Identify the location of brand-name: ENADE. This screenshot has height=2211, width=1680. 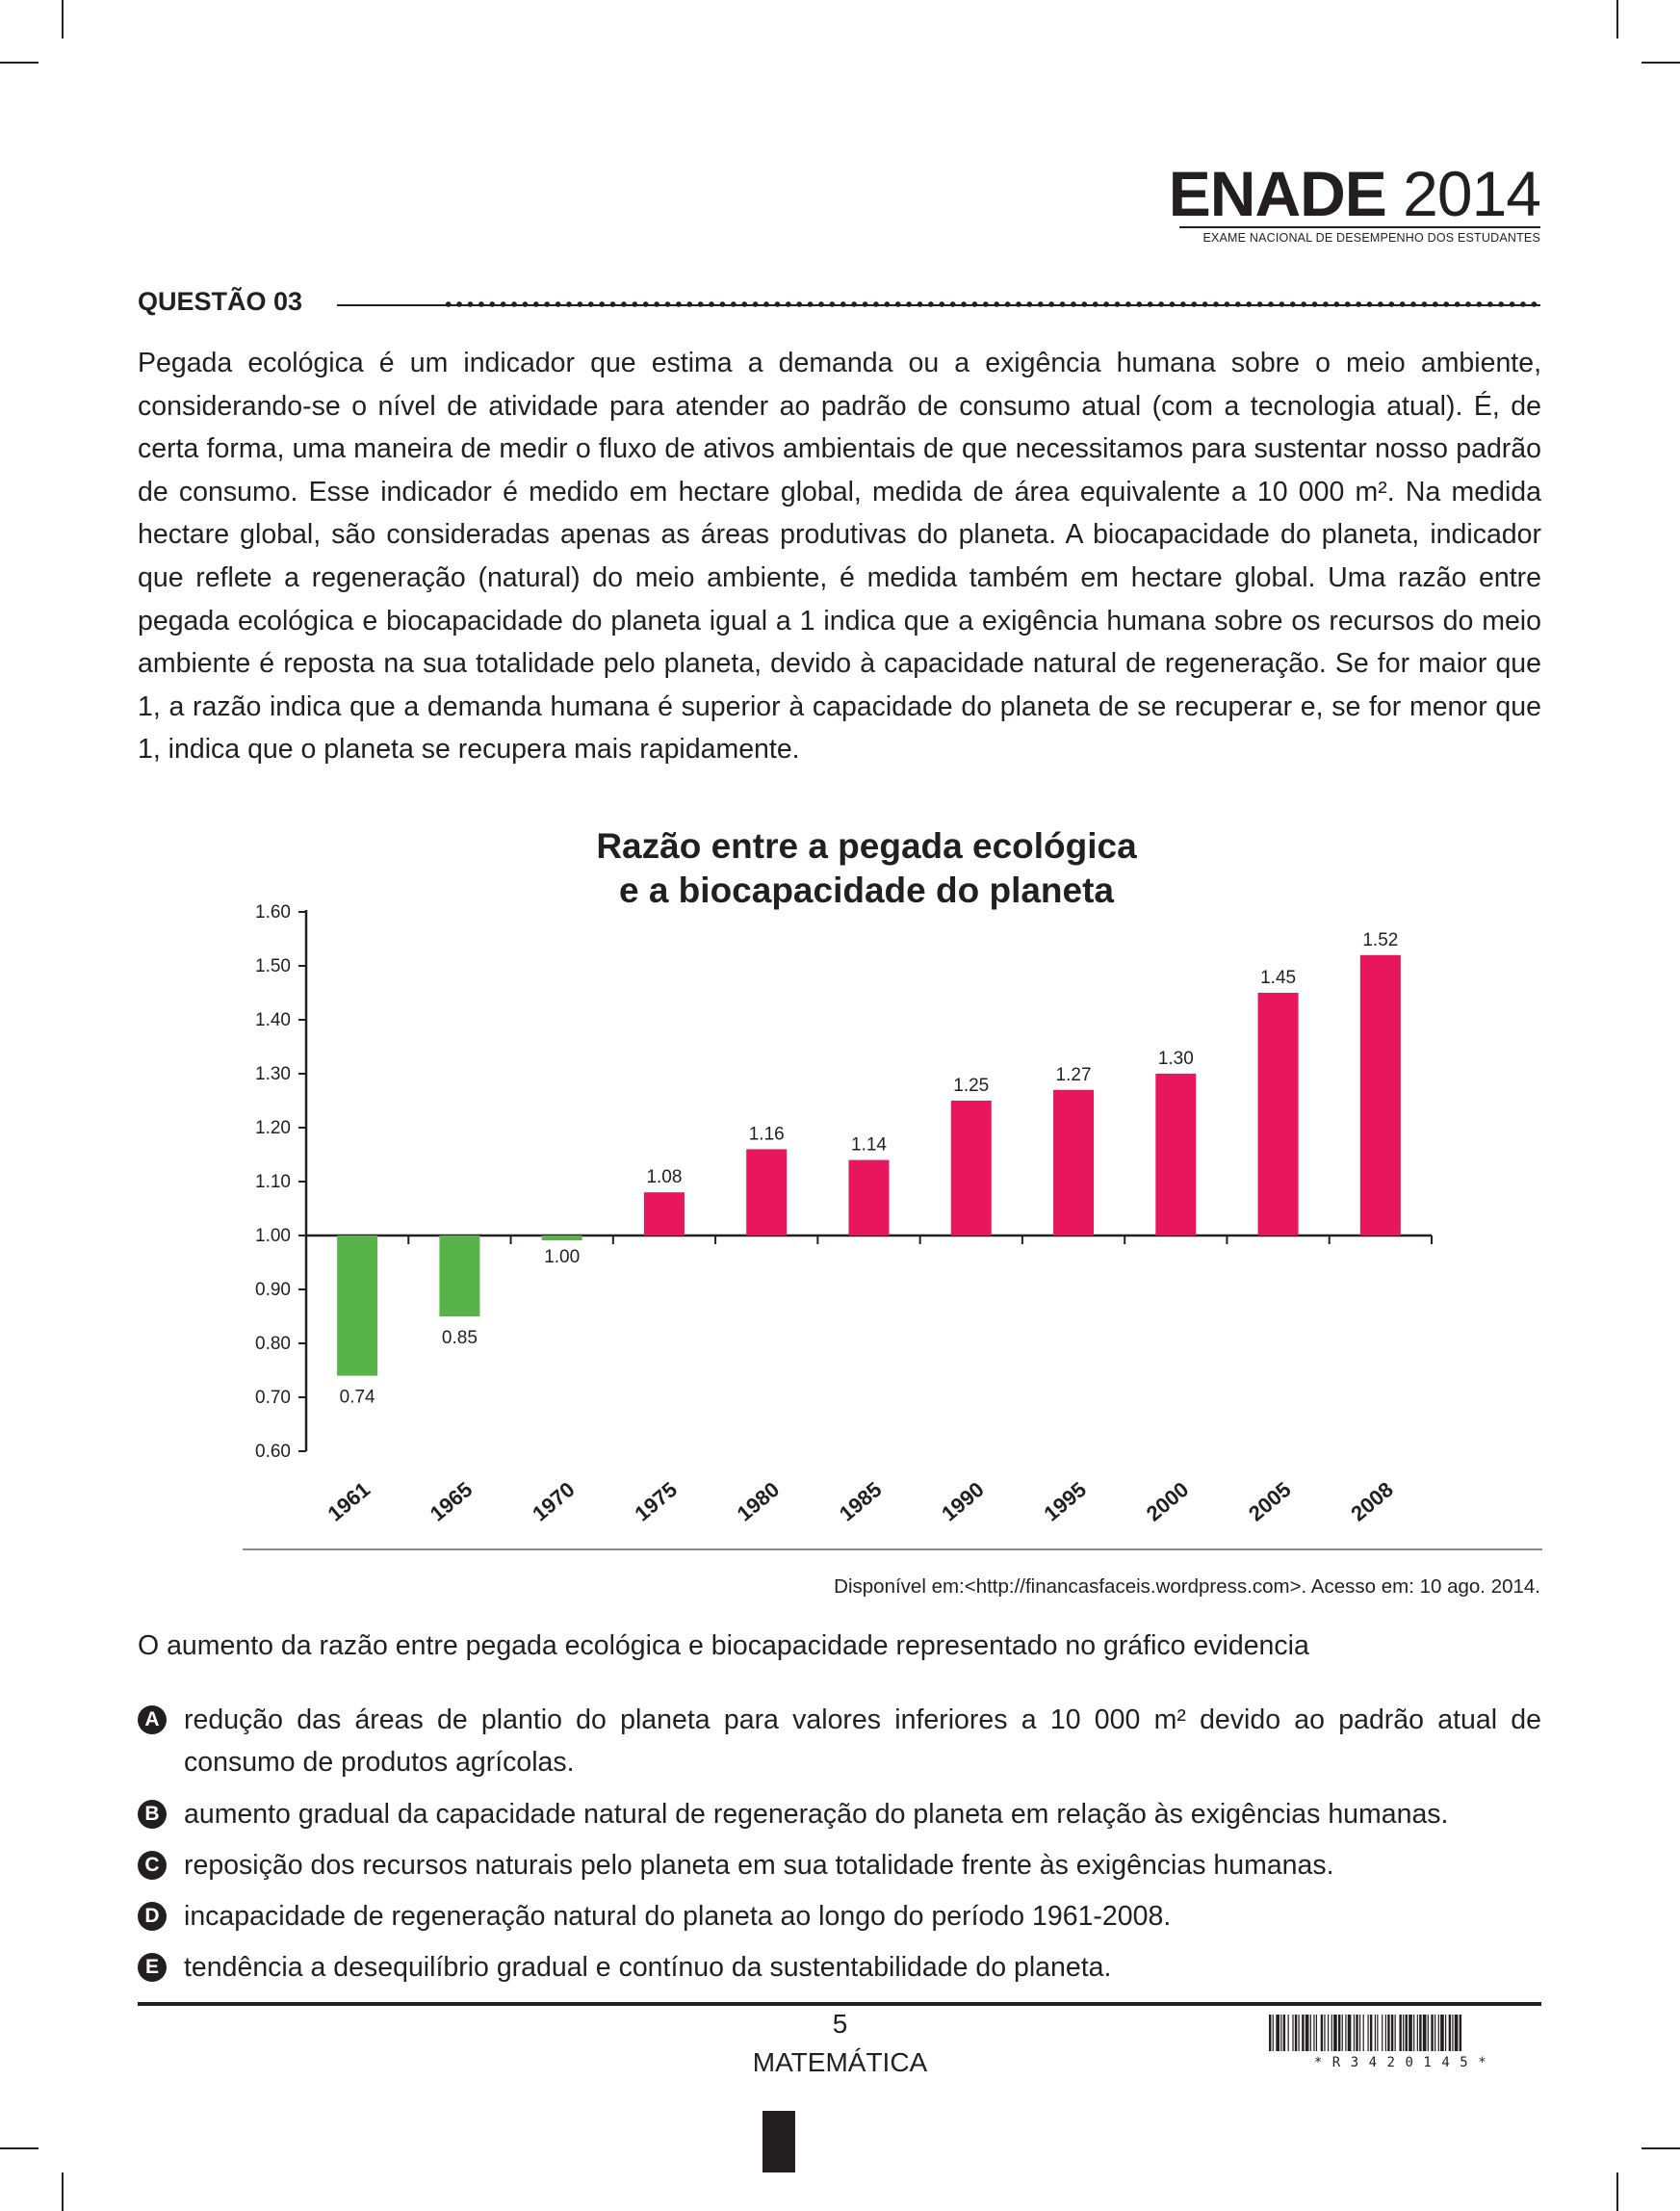
(1277, 193).